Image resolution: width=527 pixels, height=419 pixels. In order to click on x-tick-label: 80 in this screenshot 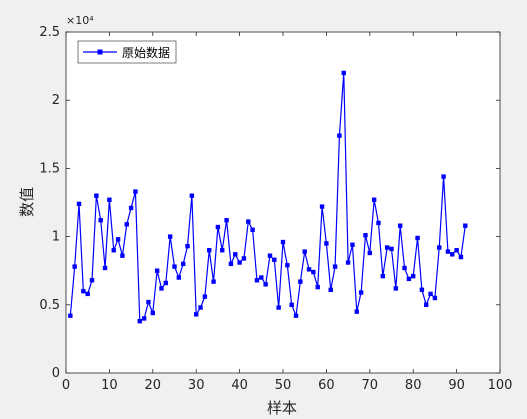, I will do `click(413, 385)`.